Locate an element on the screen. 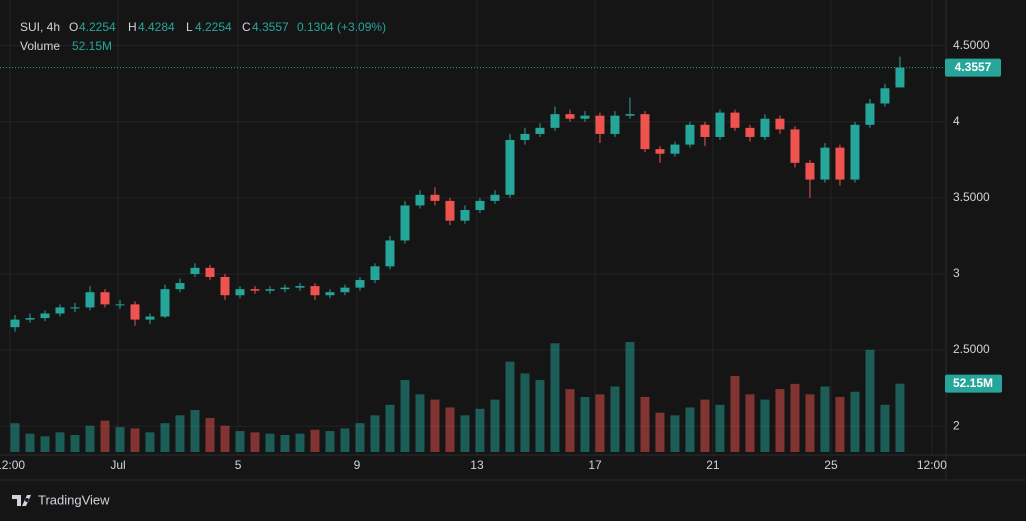  x-tick-label: 13 is located at coordinates (477, 465).